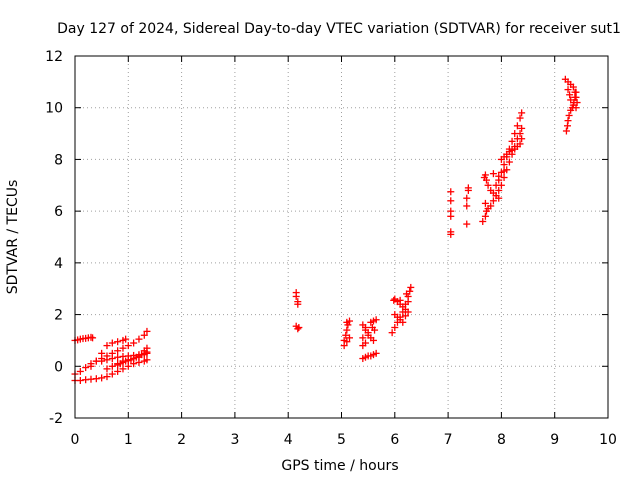  Describe the element at coordinates (288, 440) in the screenshot. I see `x-tick-label: 4` at that location.